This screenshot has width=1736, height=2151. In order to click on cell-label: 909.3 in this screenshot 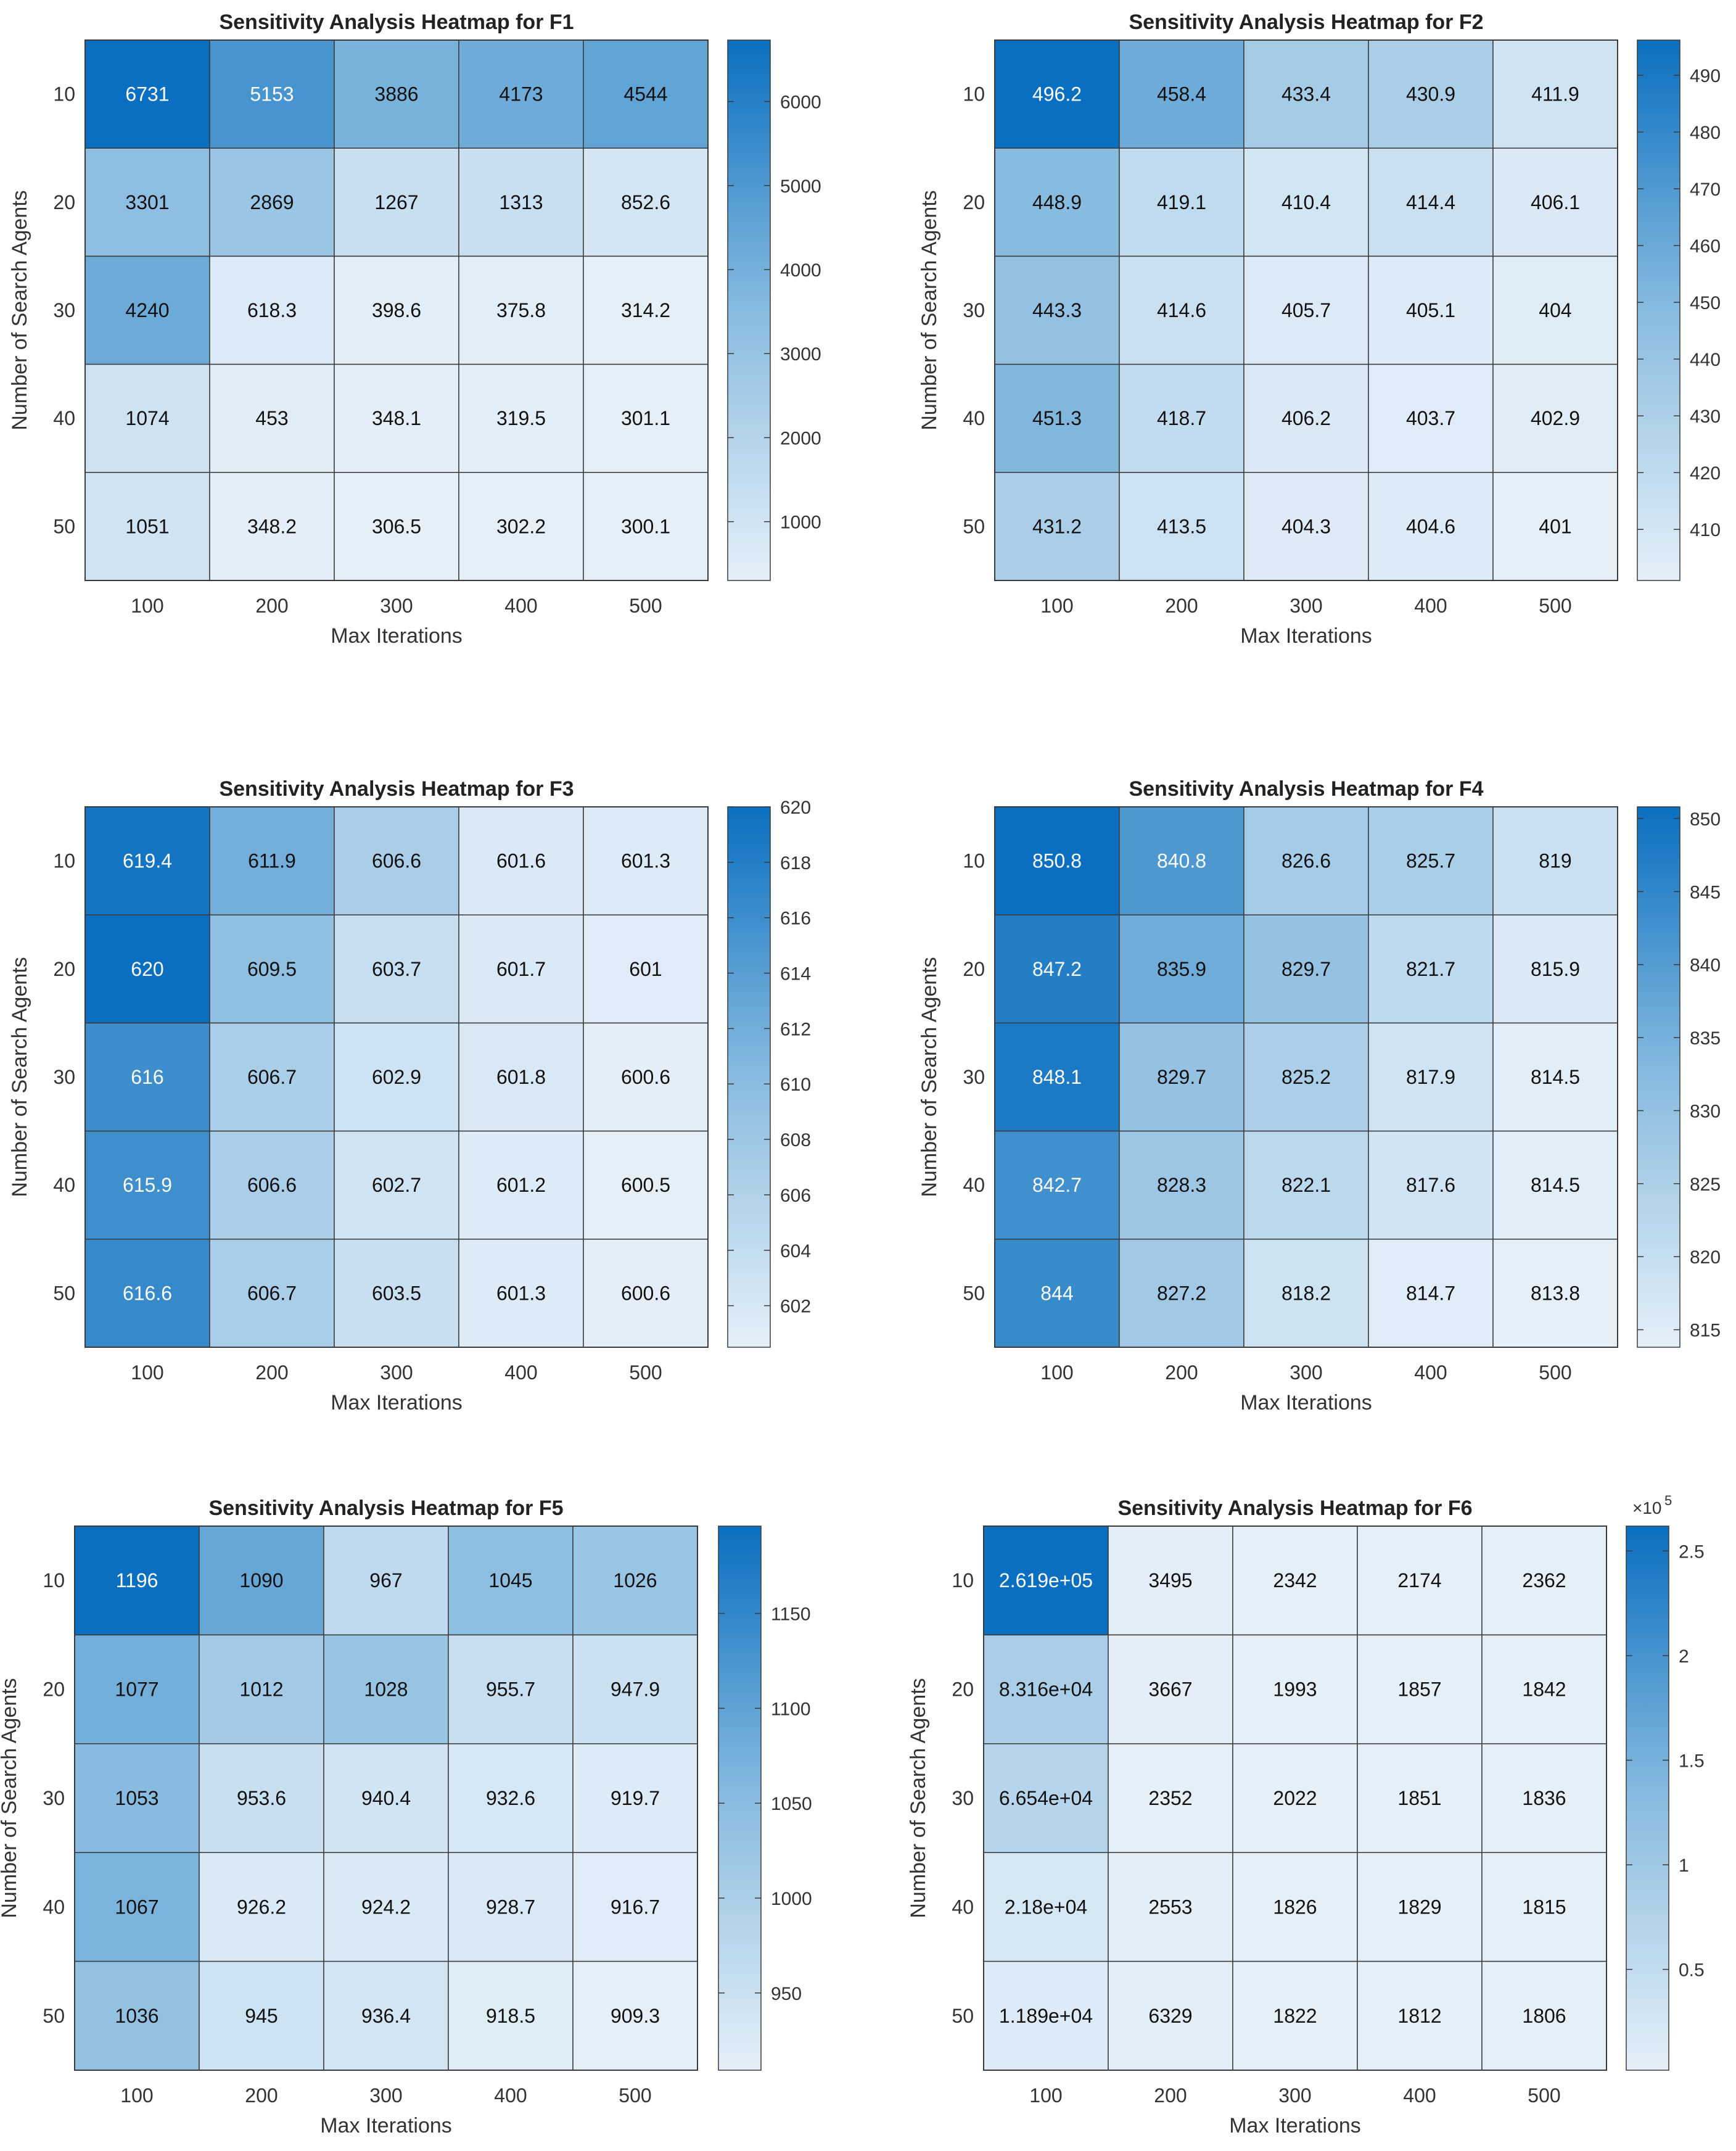, I will do `click(636, 2016)`.